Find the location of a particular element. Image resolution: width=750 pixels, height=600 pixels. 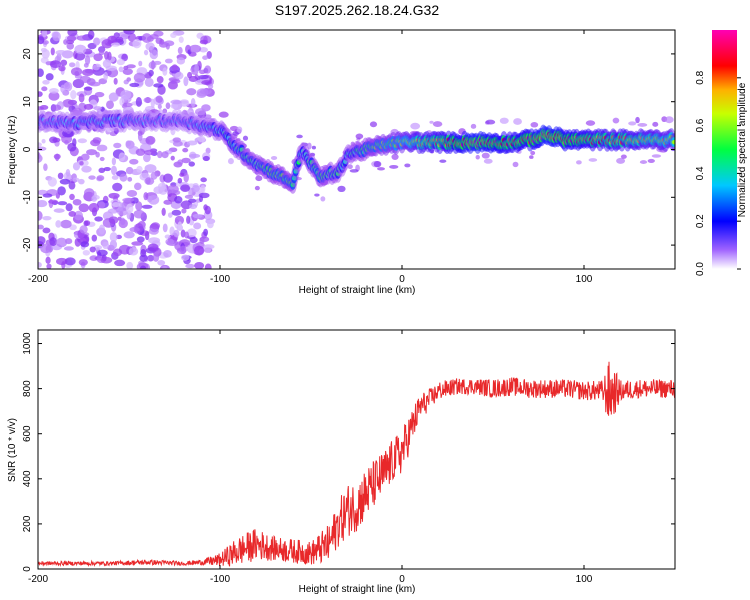

spectrogram-x-tick-label: -200 is located at coordinates (38, 279).